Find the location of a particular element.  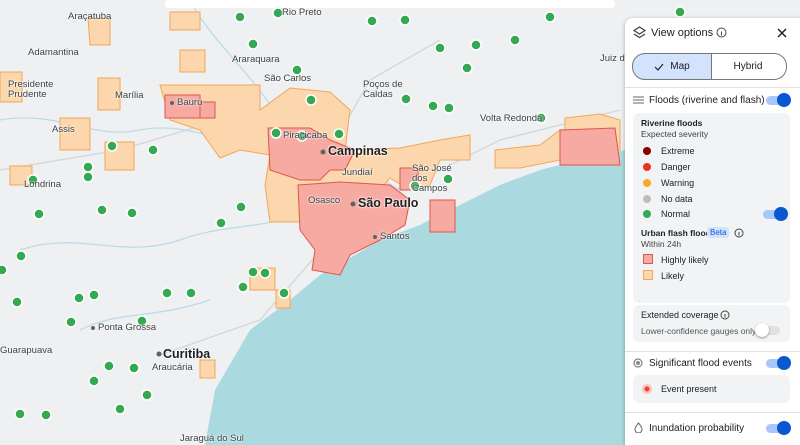

city-label: Volta Redonda is located at coordinates (511, 118).